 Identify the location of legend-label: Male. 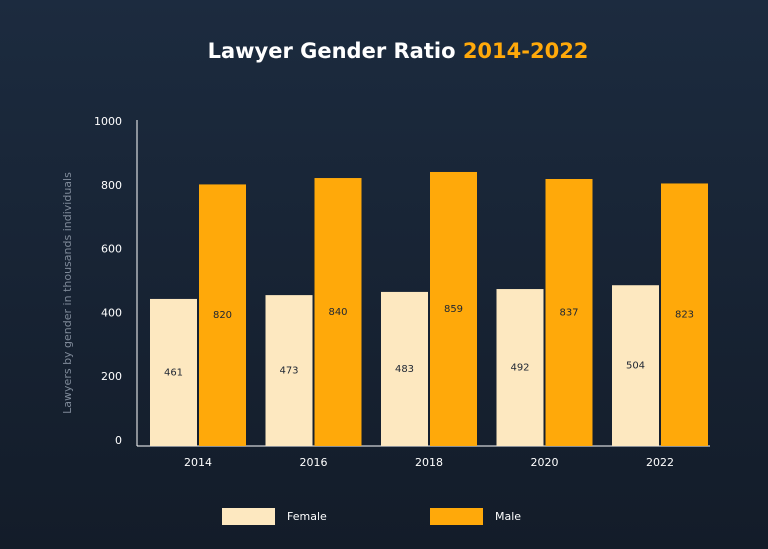
(508, 516).